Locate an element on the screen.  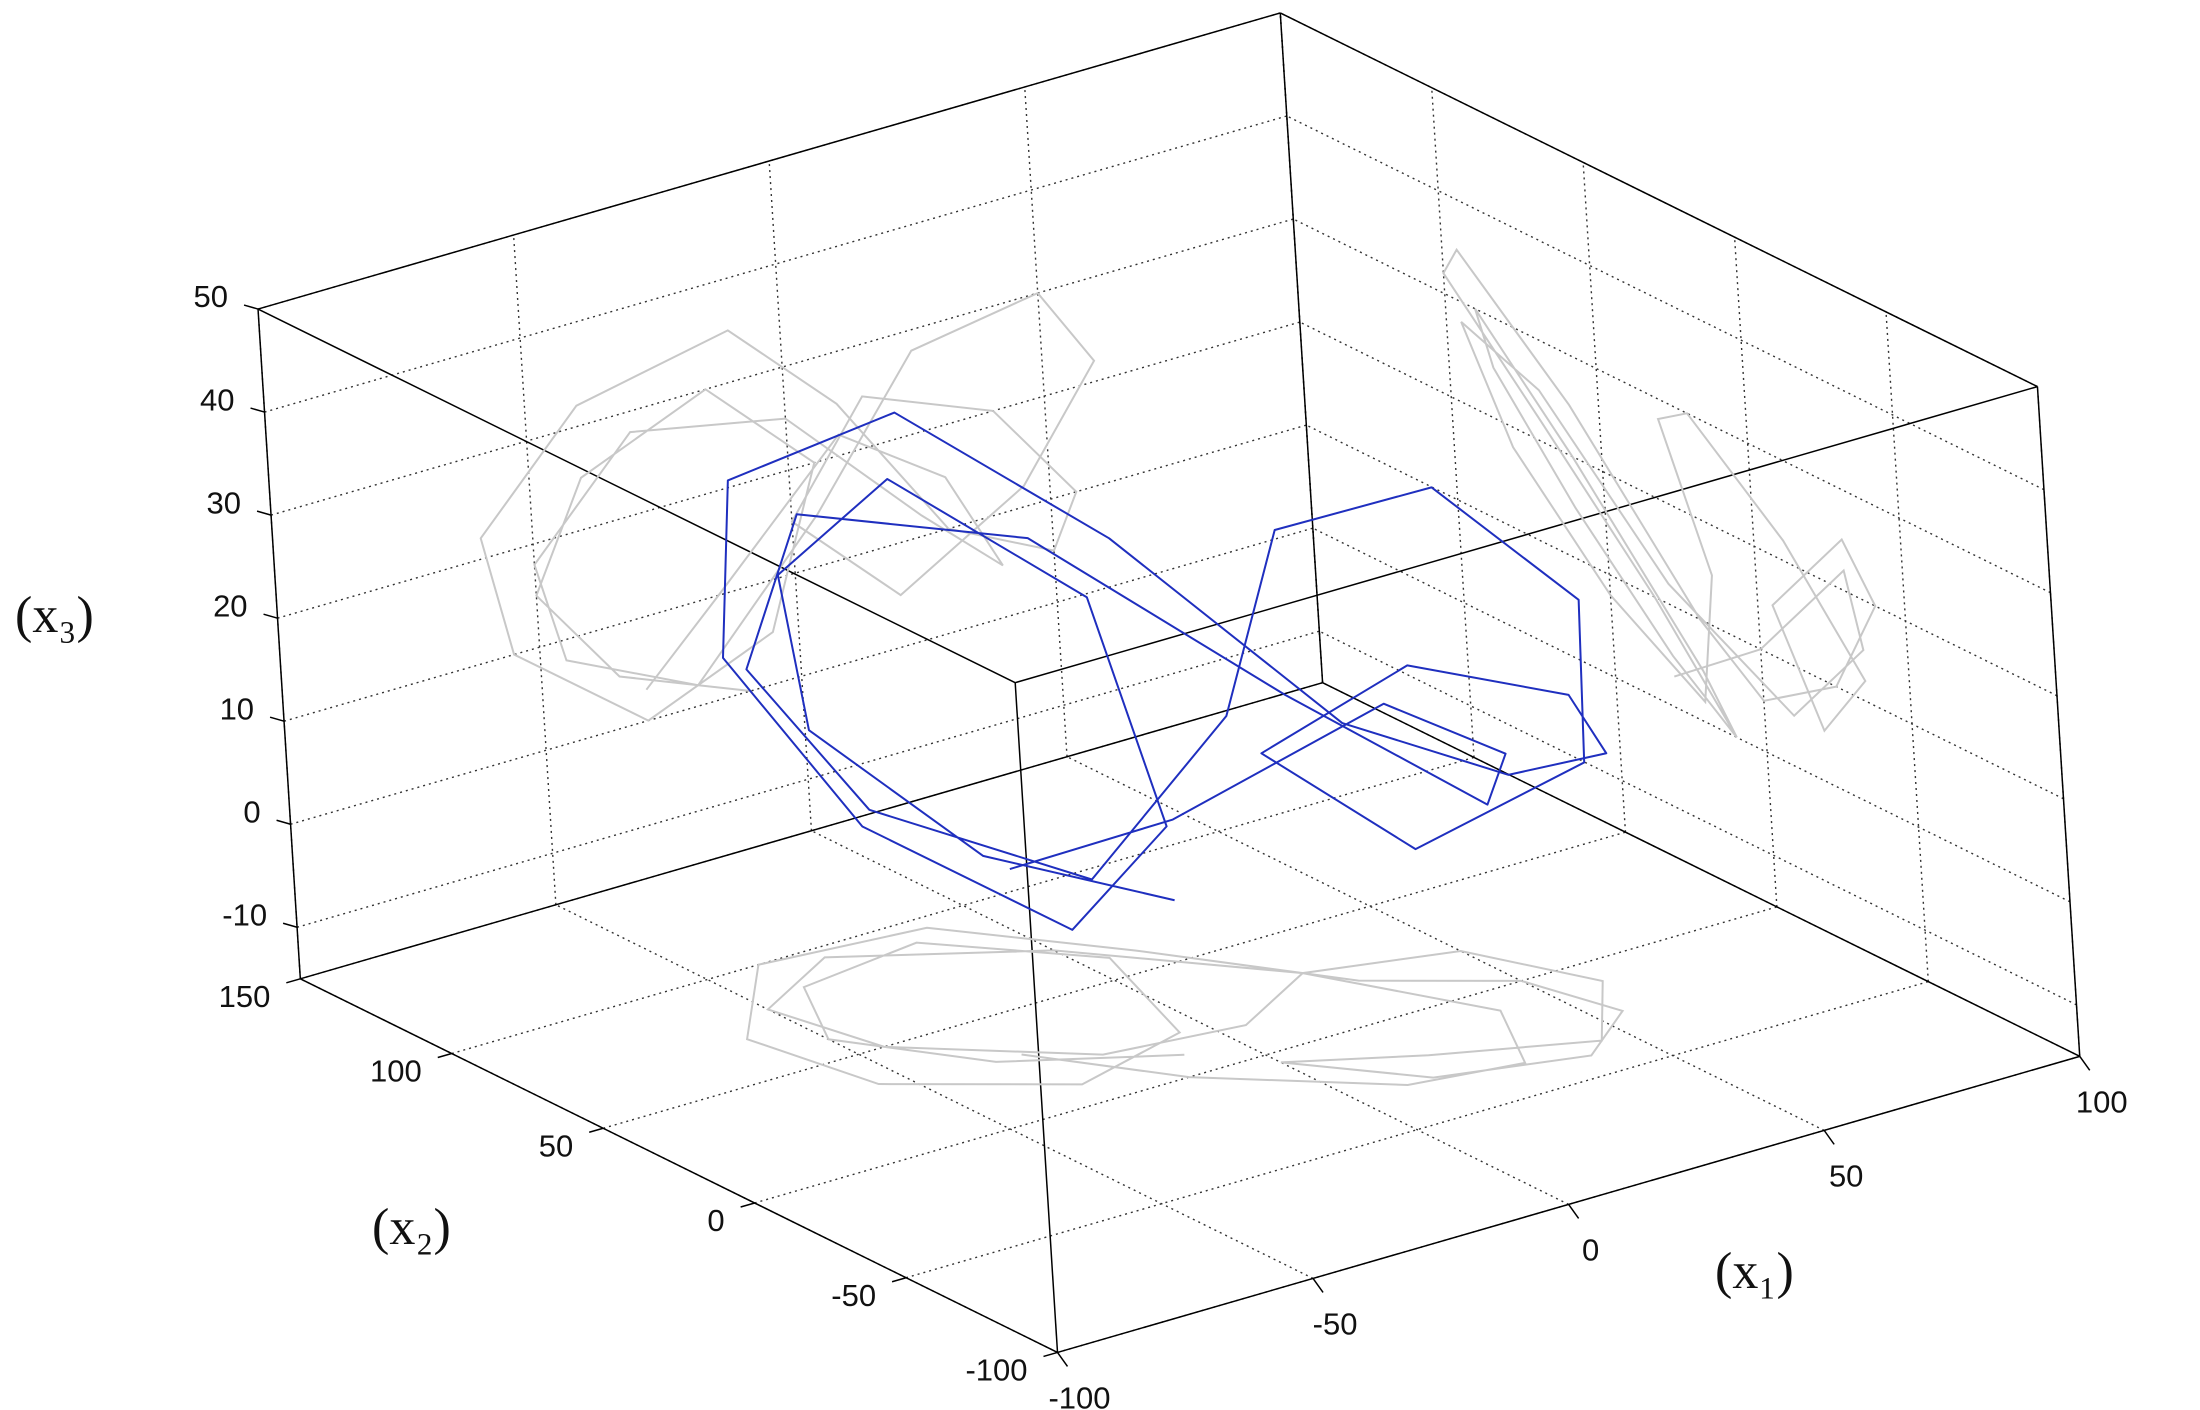
projection-x1-x2 is located at coordinates (1185, 1006).